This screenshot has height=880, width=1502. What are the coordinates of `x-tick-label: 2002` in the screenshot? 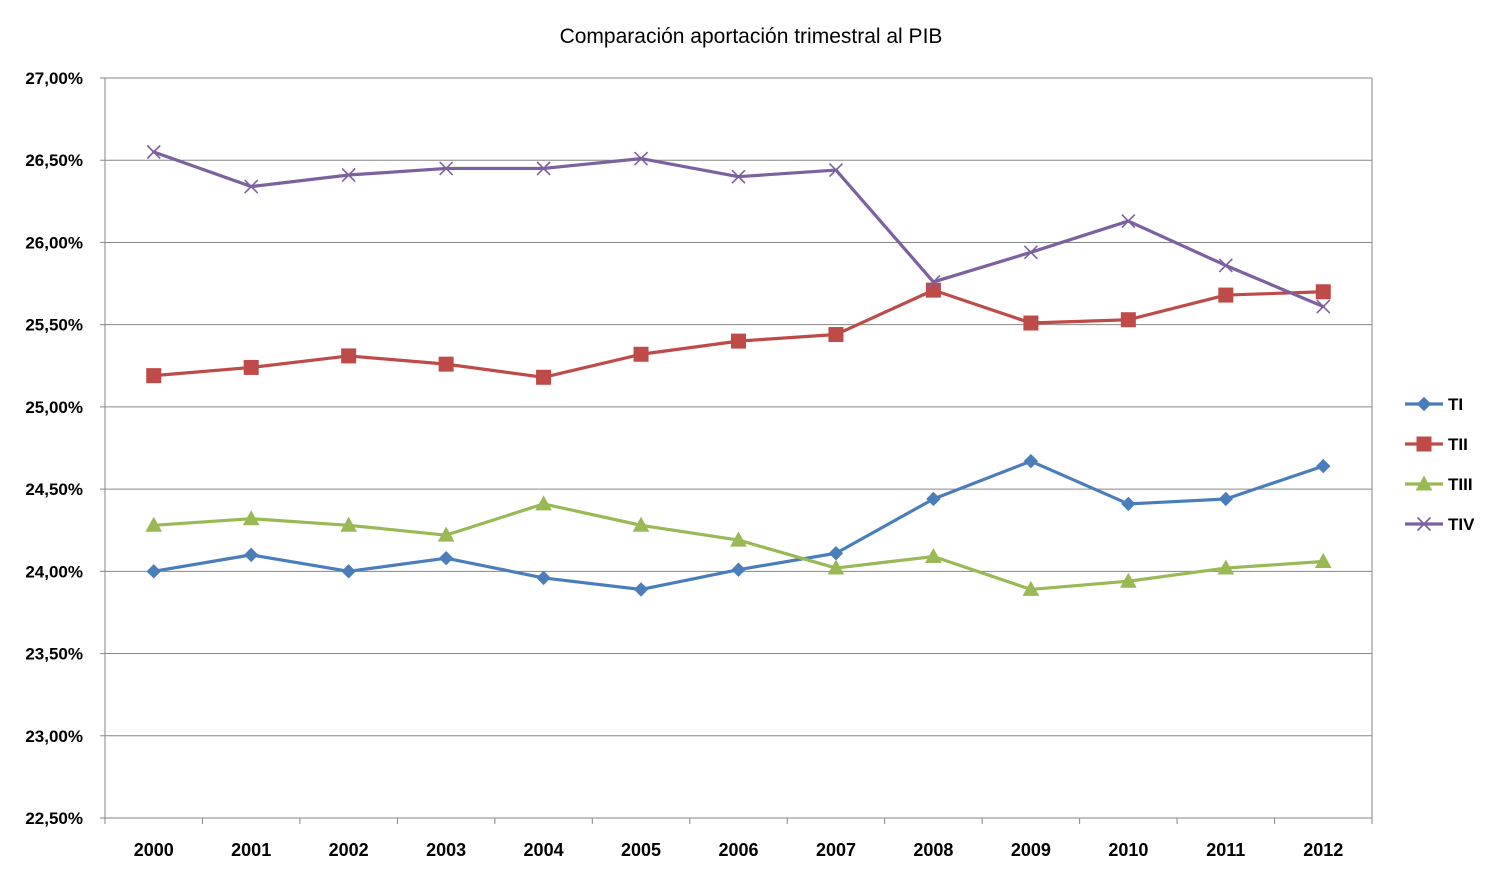 It's located at (349, 850).